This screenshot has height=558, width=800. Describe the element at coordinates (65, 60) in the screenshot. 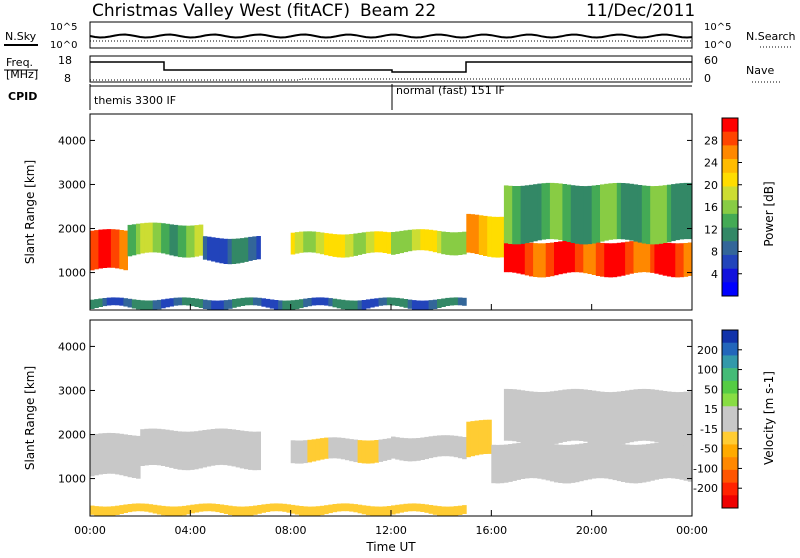

I see `freq-tick-top: 18` at that location.